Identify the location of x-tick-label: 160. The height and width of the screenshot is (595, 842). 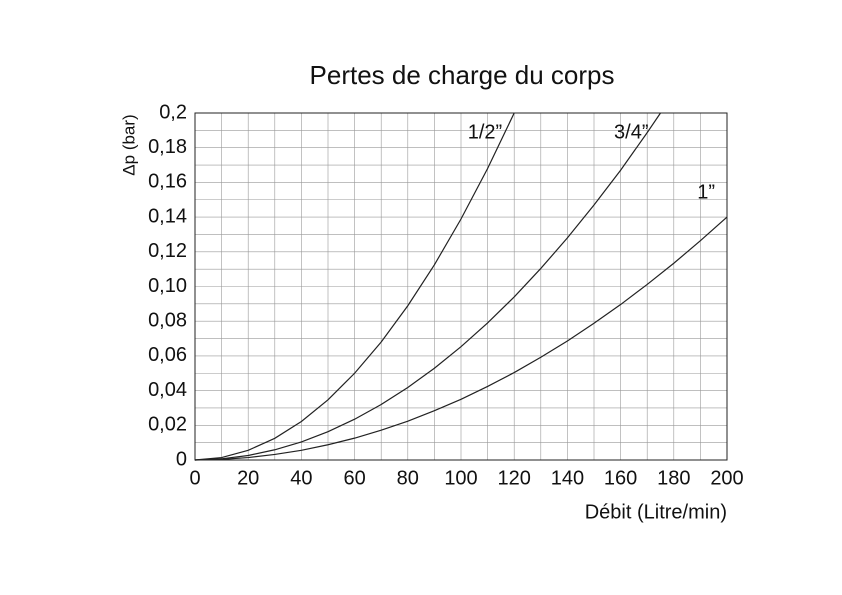
(620, 478).